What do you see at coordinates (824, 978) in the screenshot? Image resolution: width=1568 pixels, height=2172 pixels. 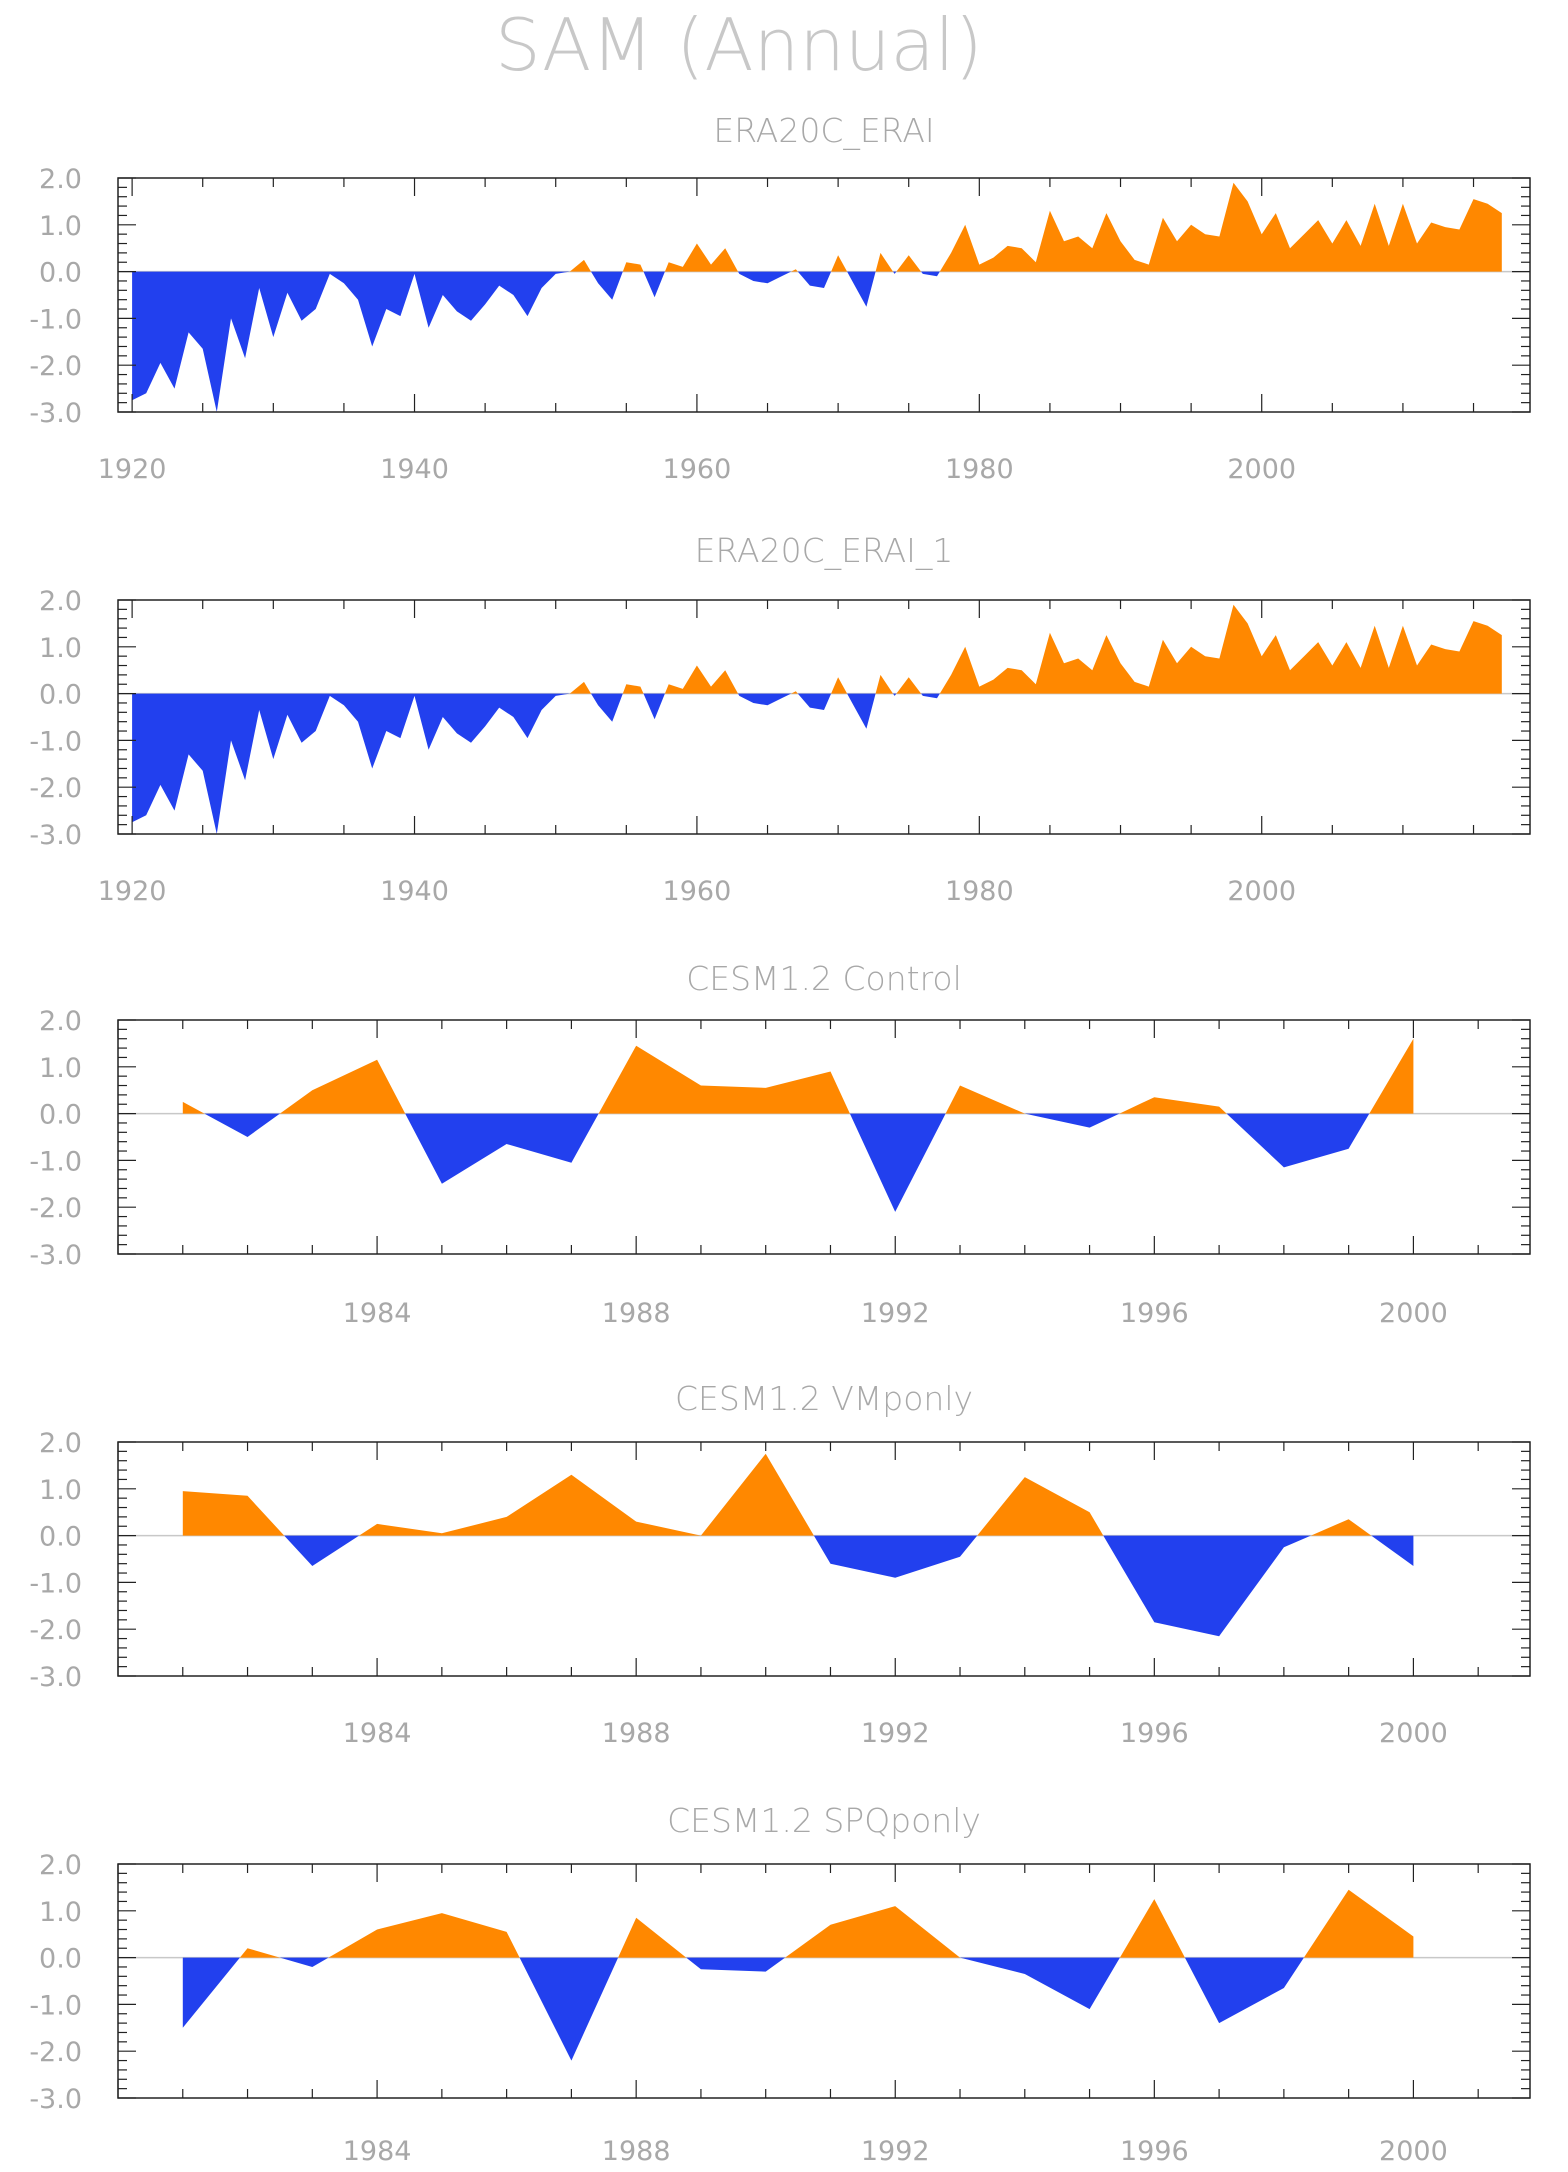 I see `panel-title: CESM1.2 Control` at bounding box center [824, 978].